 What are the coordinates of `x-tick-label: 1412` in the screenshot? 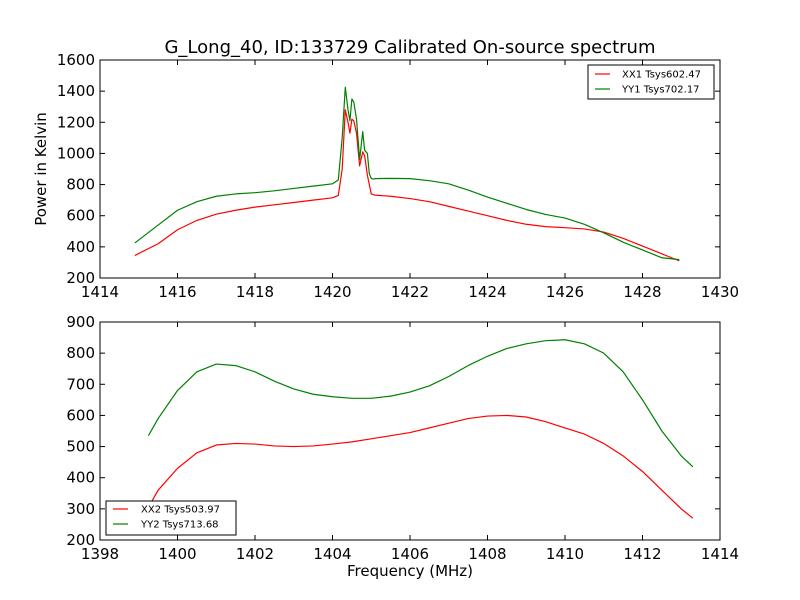 It's located at (642, 554).